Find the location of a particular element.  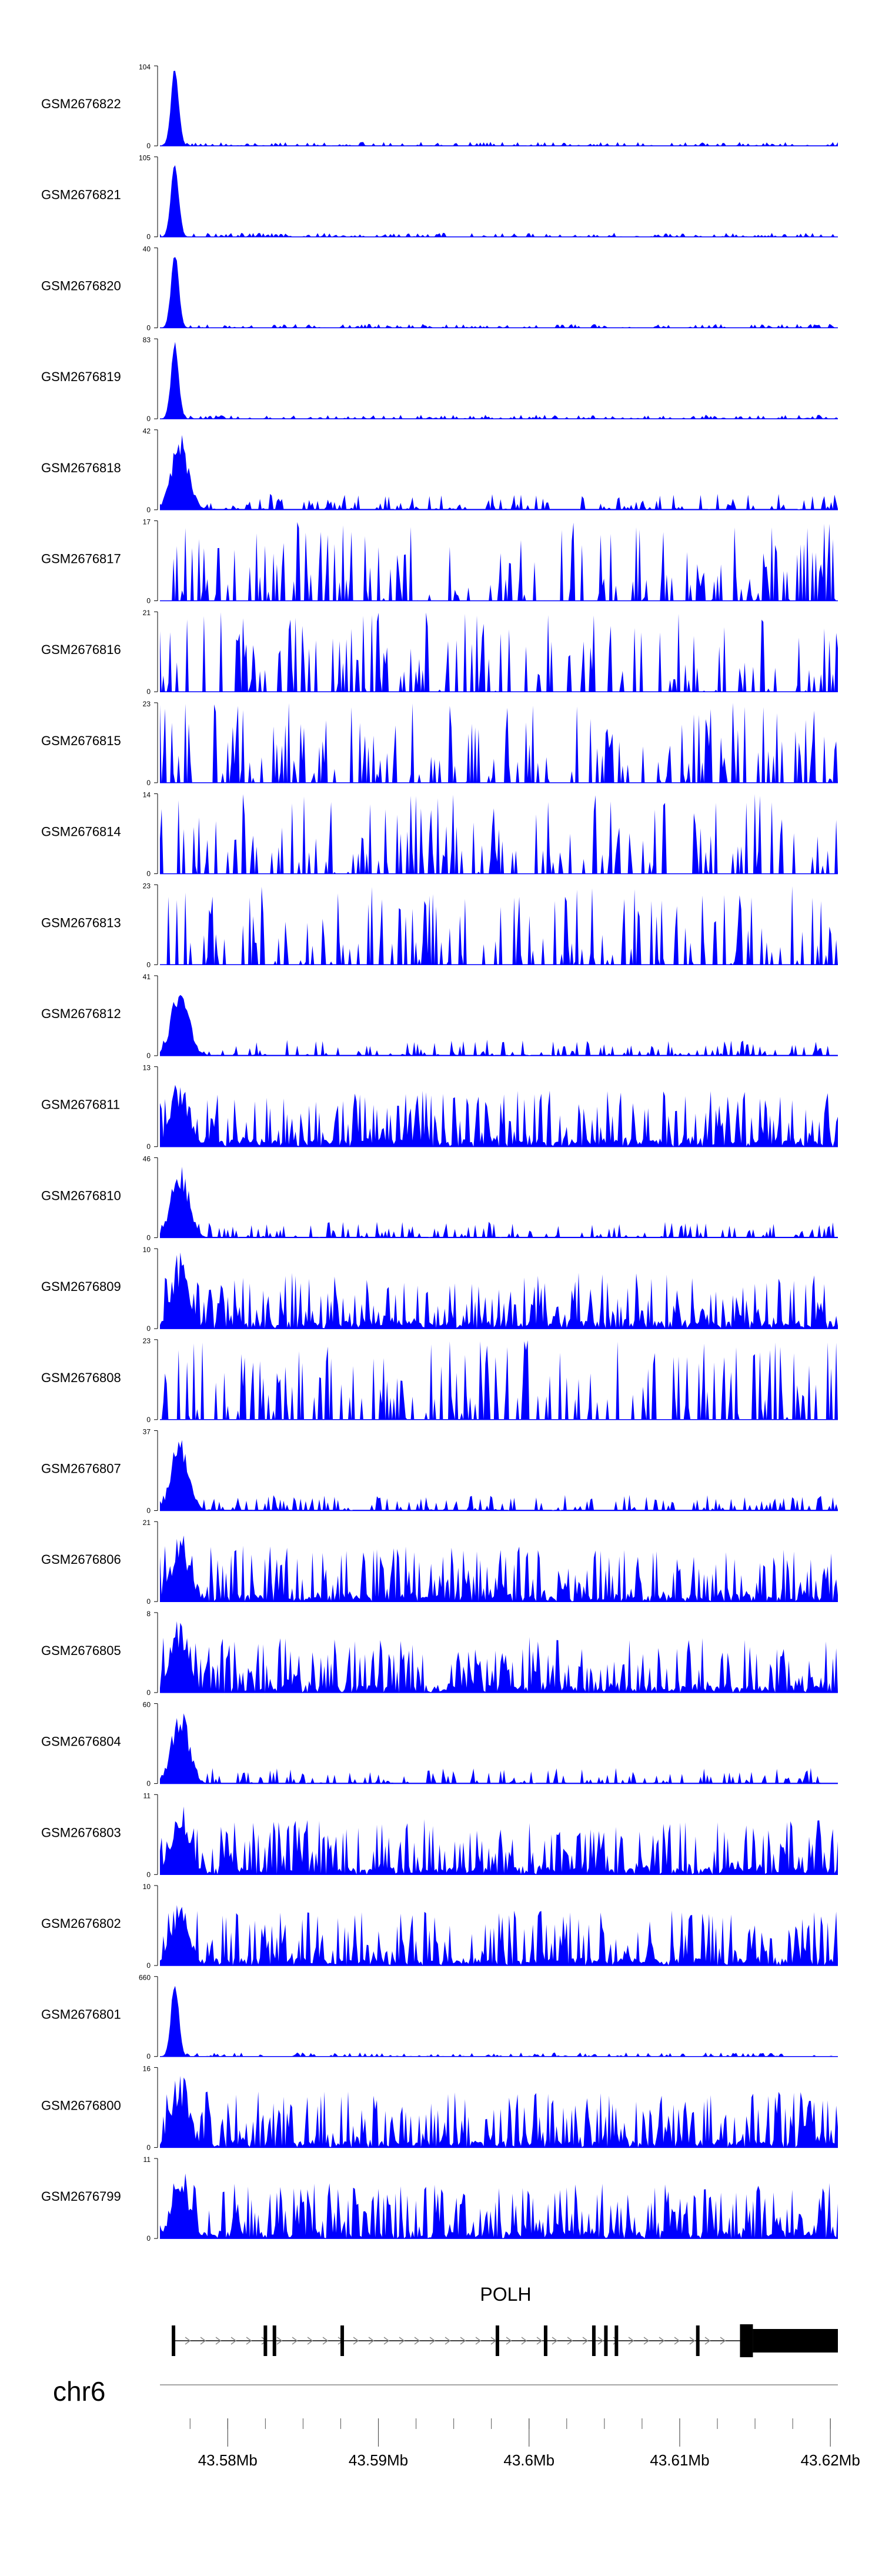

genomic-axis: chr6 43.58Mb 43.59Mb 43.6Mb 43.61Mb 43.62Mb is located at coordinates (456, 2422).